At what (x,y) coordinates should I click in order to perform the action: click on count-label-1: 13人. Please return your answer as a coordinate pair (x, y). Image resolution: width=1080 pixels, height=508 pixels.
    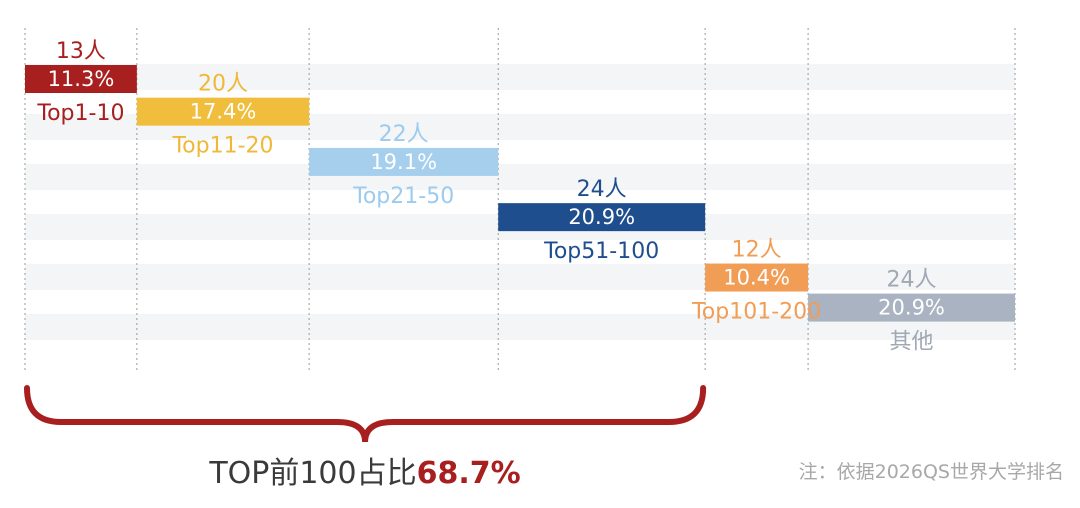
    Looking at the image, I should click on (81, 51).